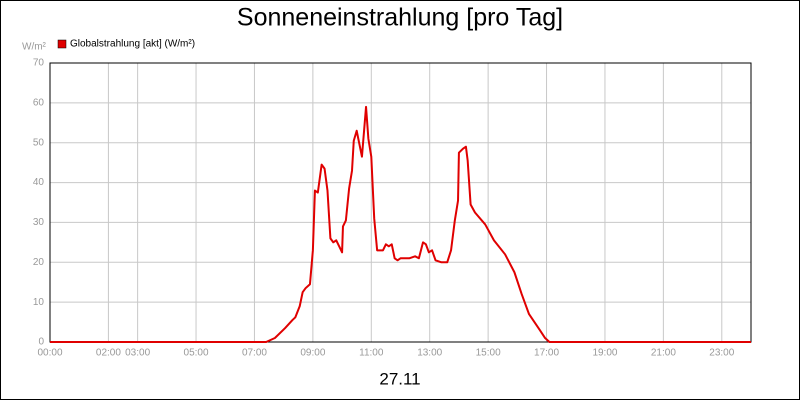  I want to click on x-tick-label: 17:00, so click(546, 353).